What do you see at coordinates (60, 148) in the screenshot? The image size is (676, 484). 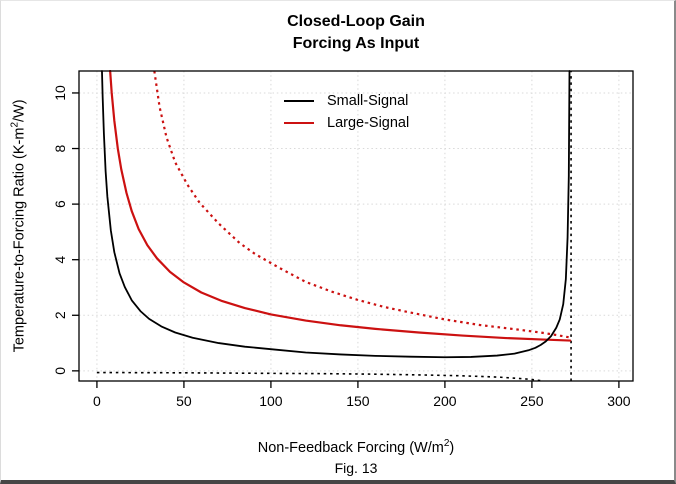 I see `y-tick-label-8: 8` at bounding box center [60, 148].